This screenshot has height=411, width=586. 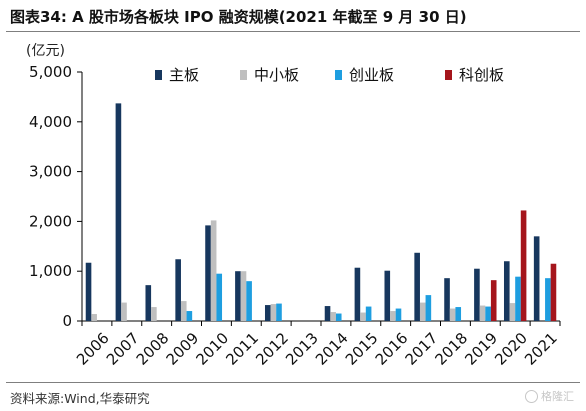 I want to click on bar-主板-2008, so click(x=148, y=303).